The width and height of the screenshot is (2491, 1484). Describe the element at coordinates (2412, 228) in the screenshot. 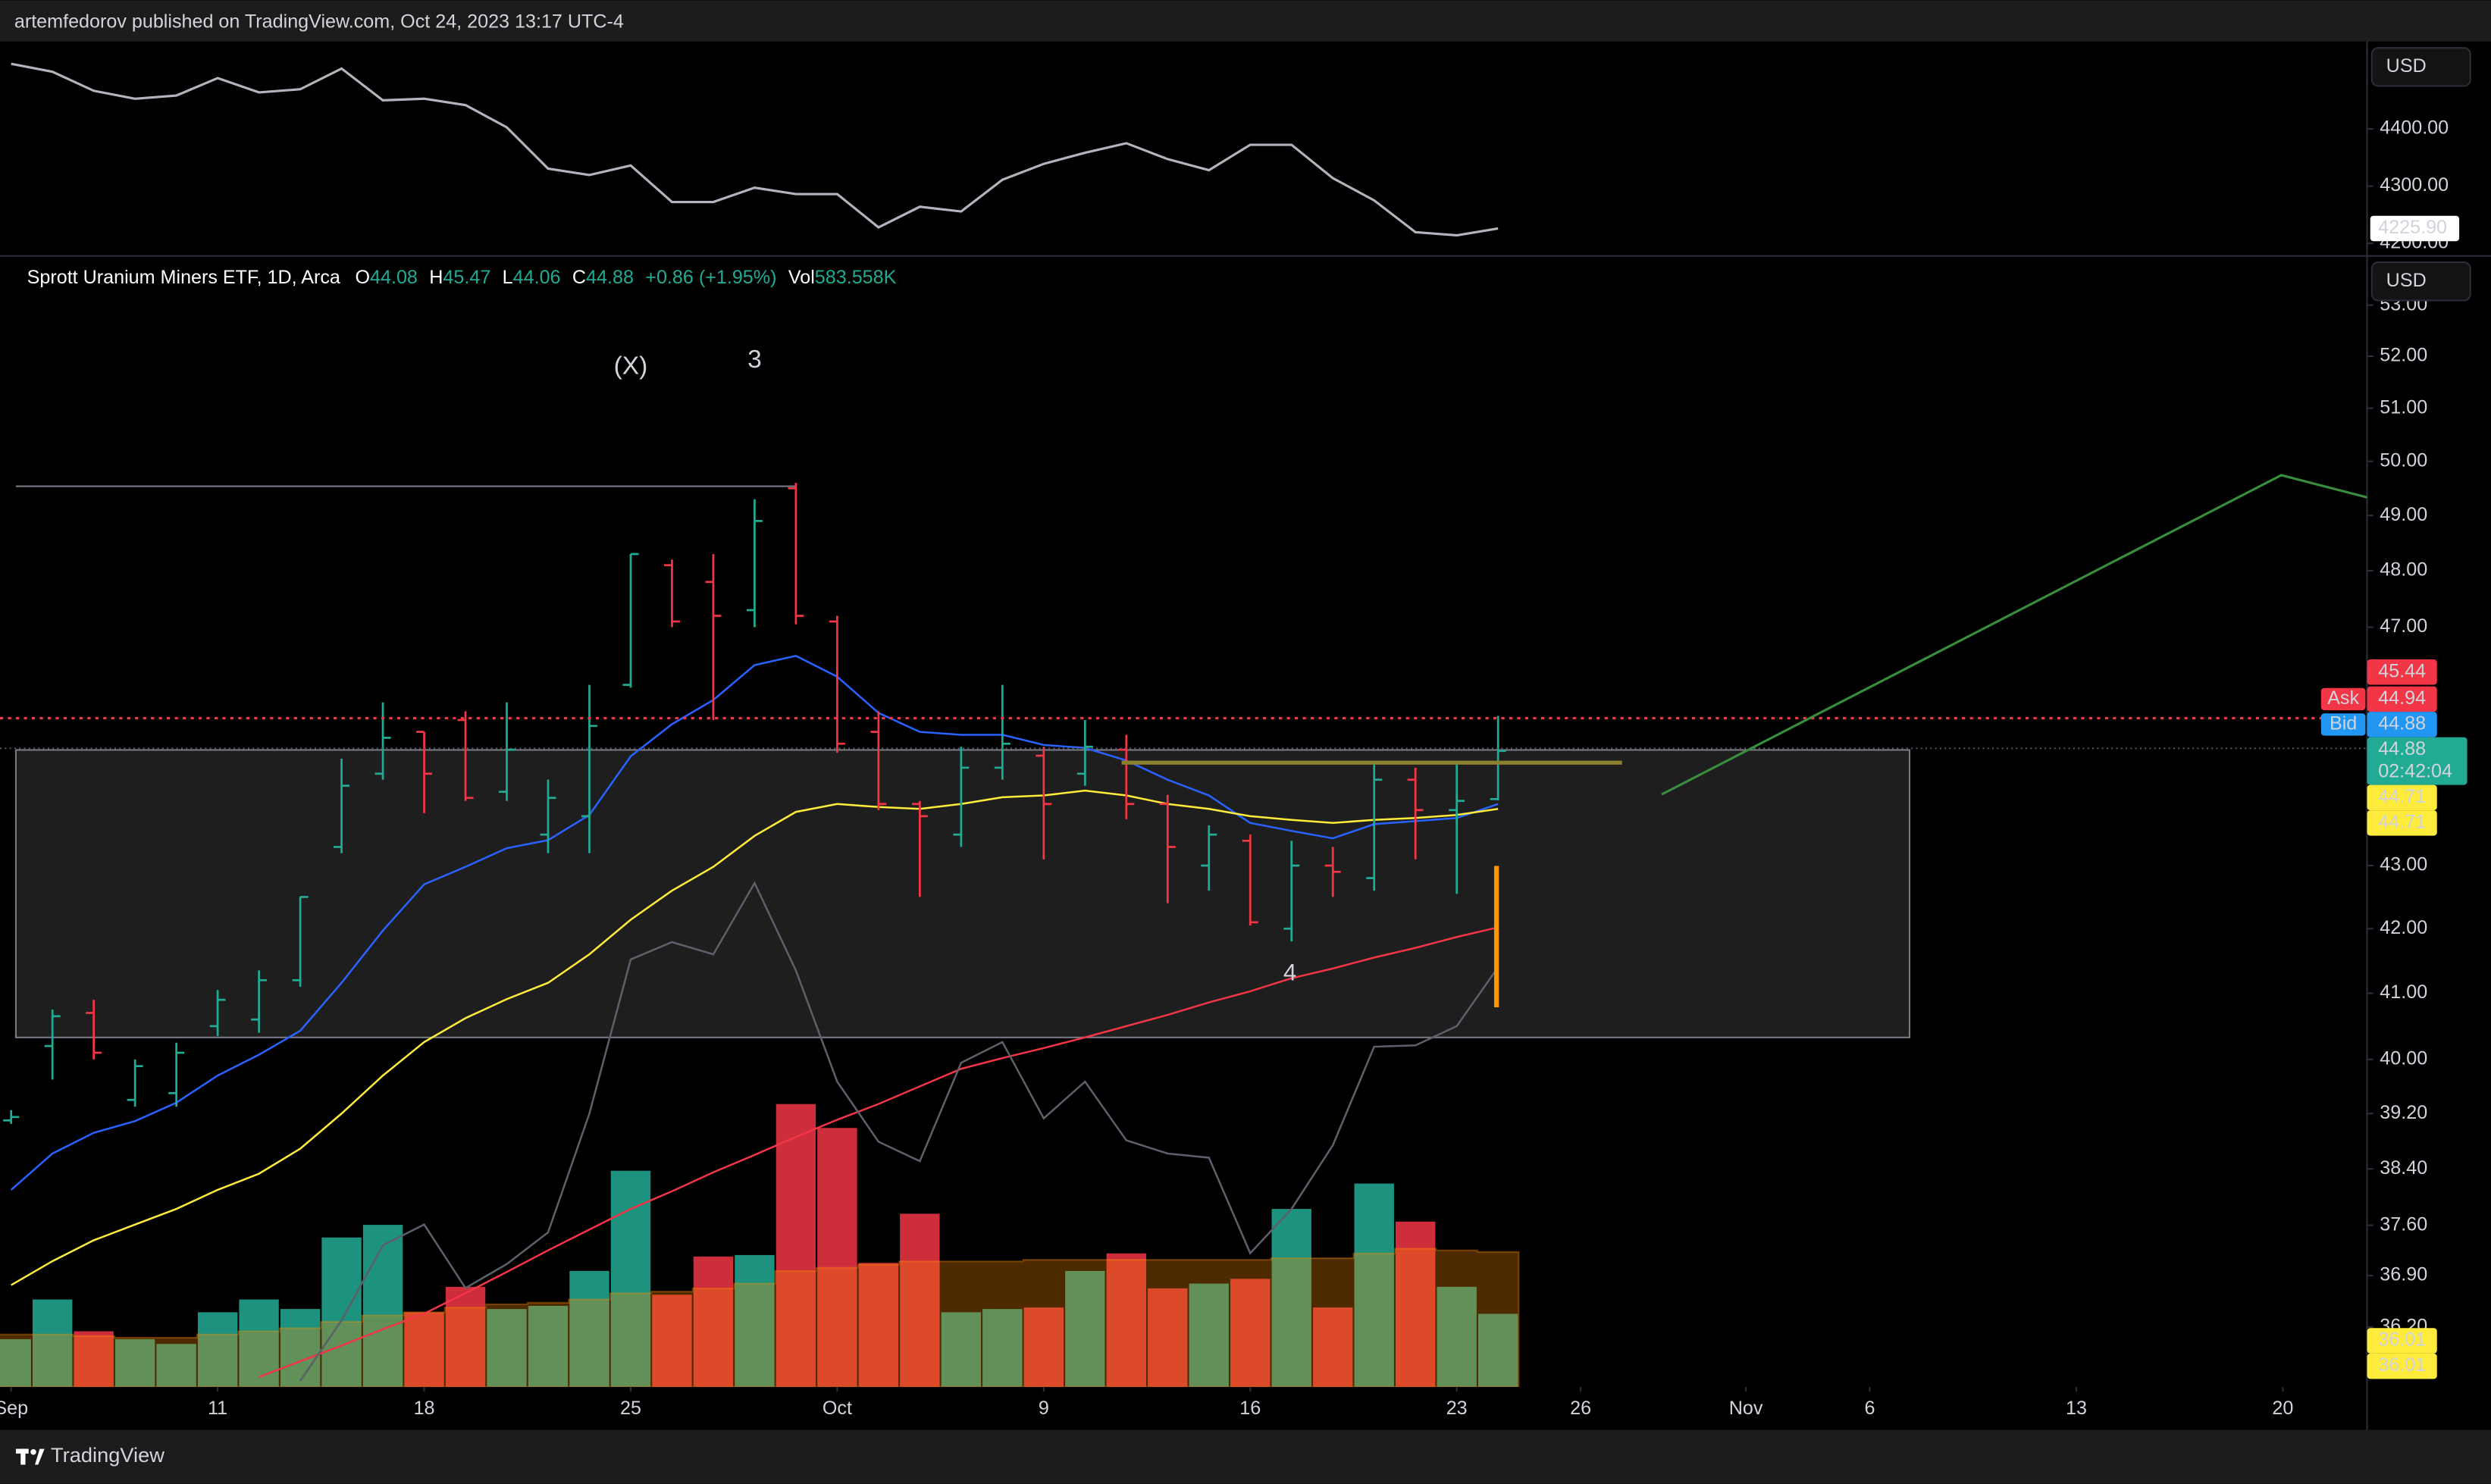

I see `last-value-label: 4225.90` at that location.